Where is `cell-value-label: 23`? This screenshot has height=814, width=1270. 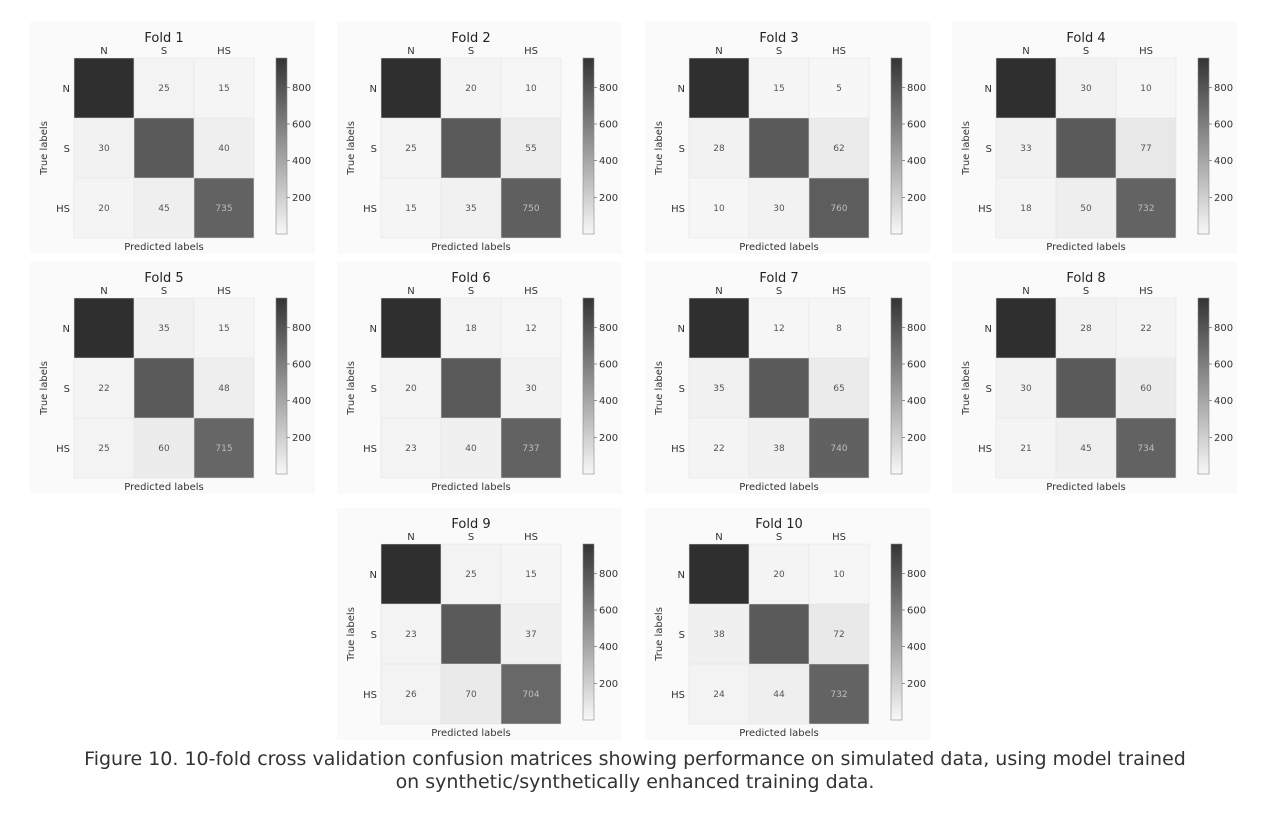
cell-value-label: 23 is located at coordinates (410, 635).